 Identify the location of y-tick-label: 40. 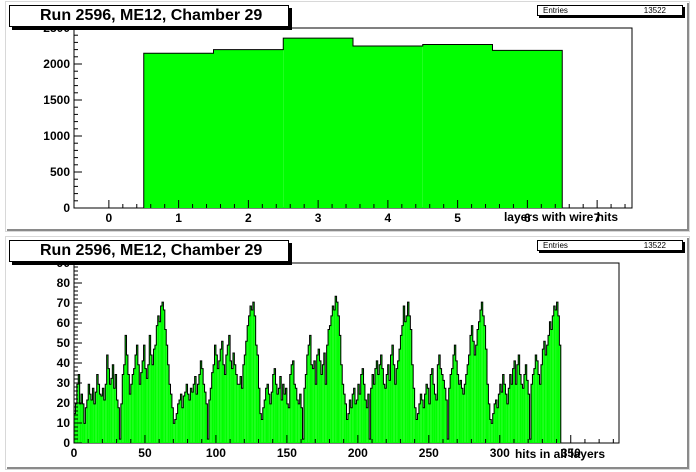
(64, 363).